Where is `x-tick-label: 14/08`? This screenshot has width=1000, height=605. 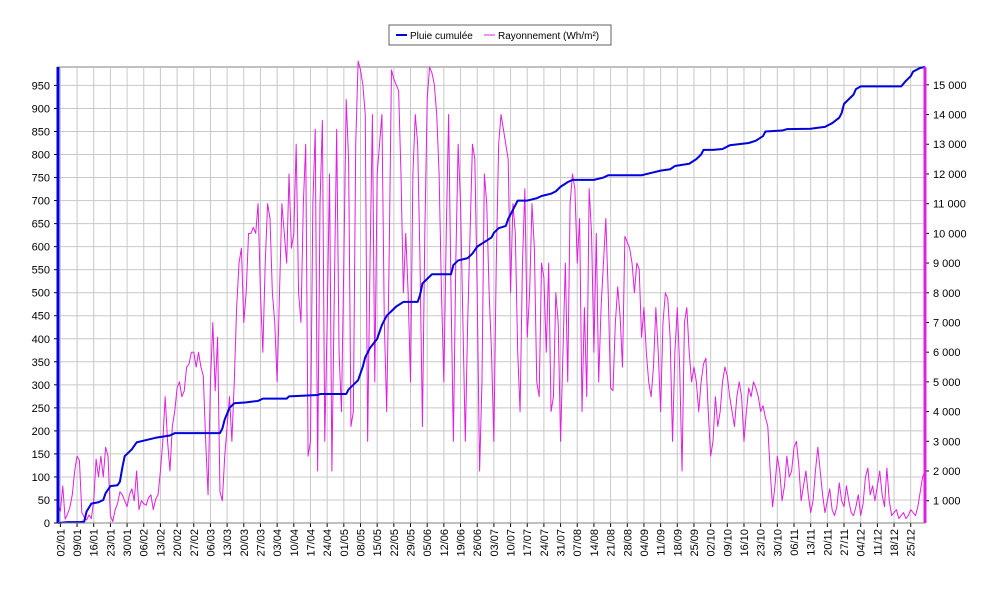
x-tick-label: 14/08 is located at coordinates (595, 543).